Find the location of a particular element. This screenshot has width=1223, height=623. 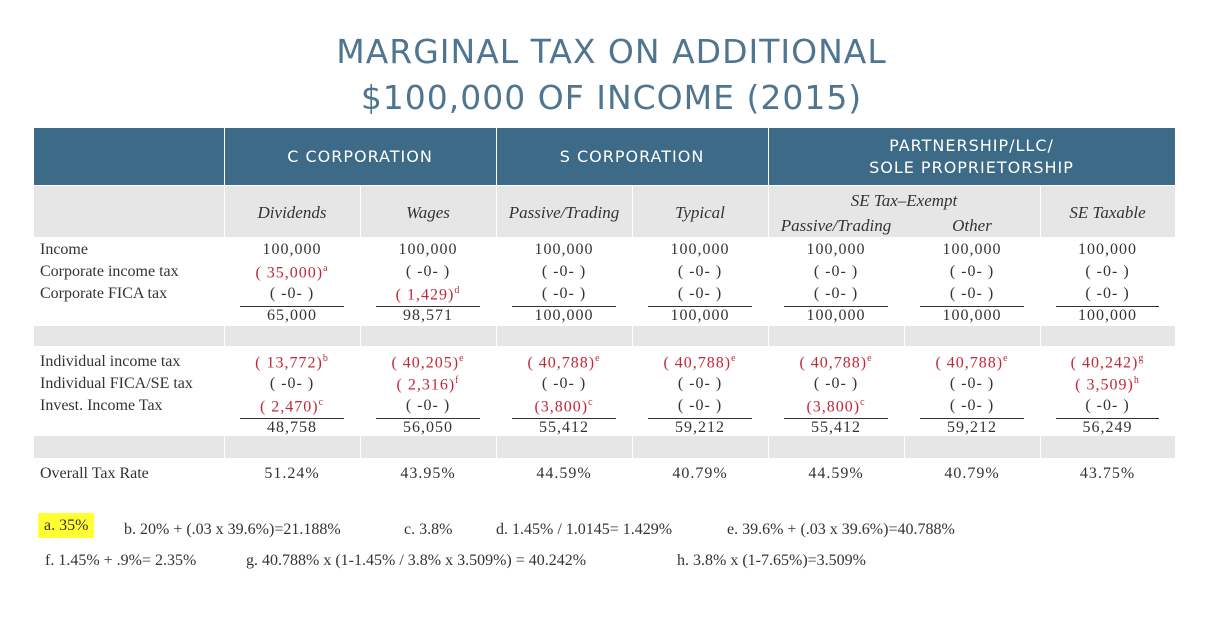

cell-c5-income: 100,000 is located at coordinates (972, 249).